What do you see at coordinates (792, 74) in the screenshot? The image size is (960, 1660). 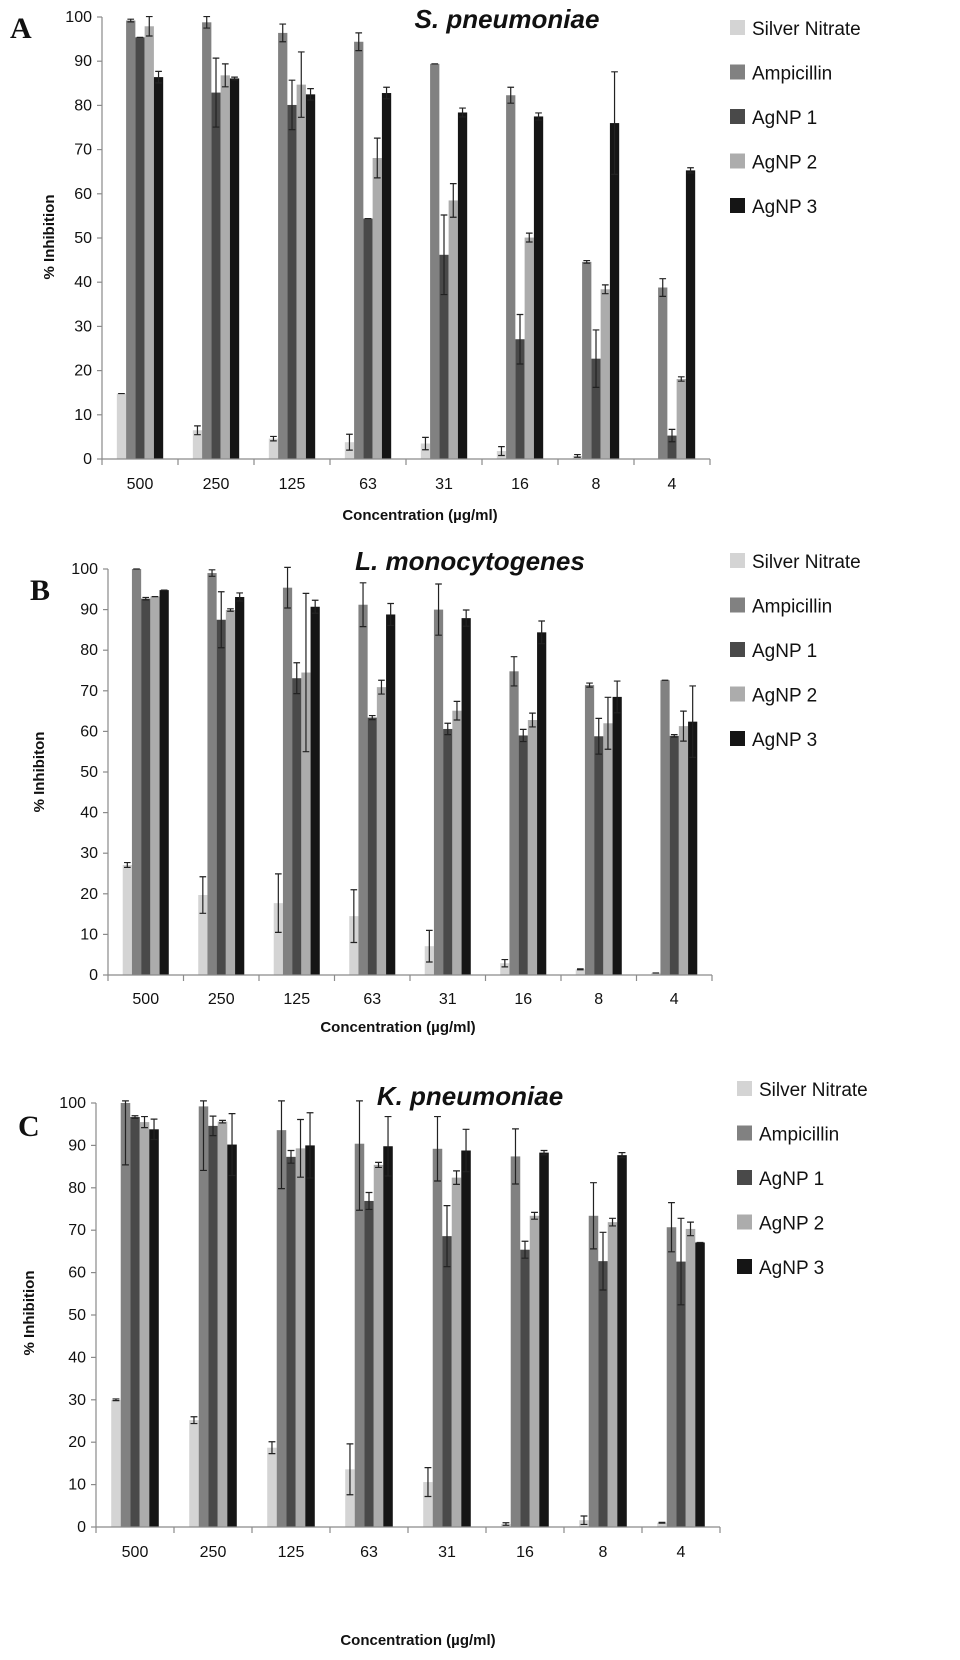 I see `legend-label: Ampicillin` at bounding box center [792, 74].